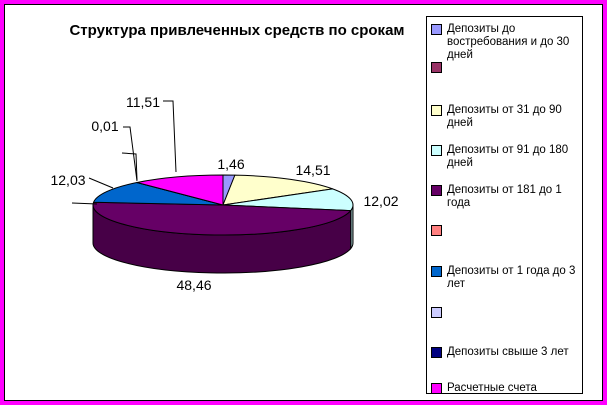 The height and width of the screenshot is (405, 607). What do you see at coordinates (505, 278) in the screenshot?
I see `legend-item-1-3-goda: Депозиты от 1 года до 3 лет` at bounding box center [505, 278].